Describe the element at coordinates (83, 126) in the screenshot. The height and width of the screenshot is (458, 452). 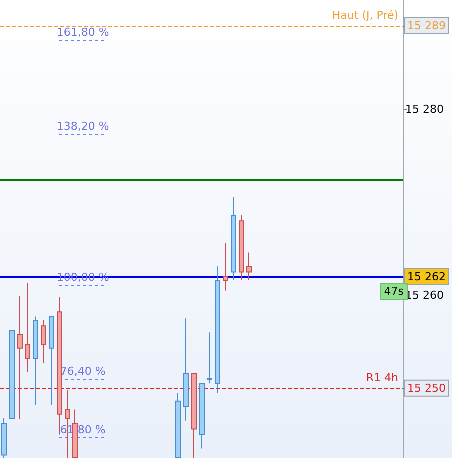
I see `annotation: 138,20 %` at that location.